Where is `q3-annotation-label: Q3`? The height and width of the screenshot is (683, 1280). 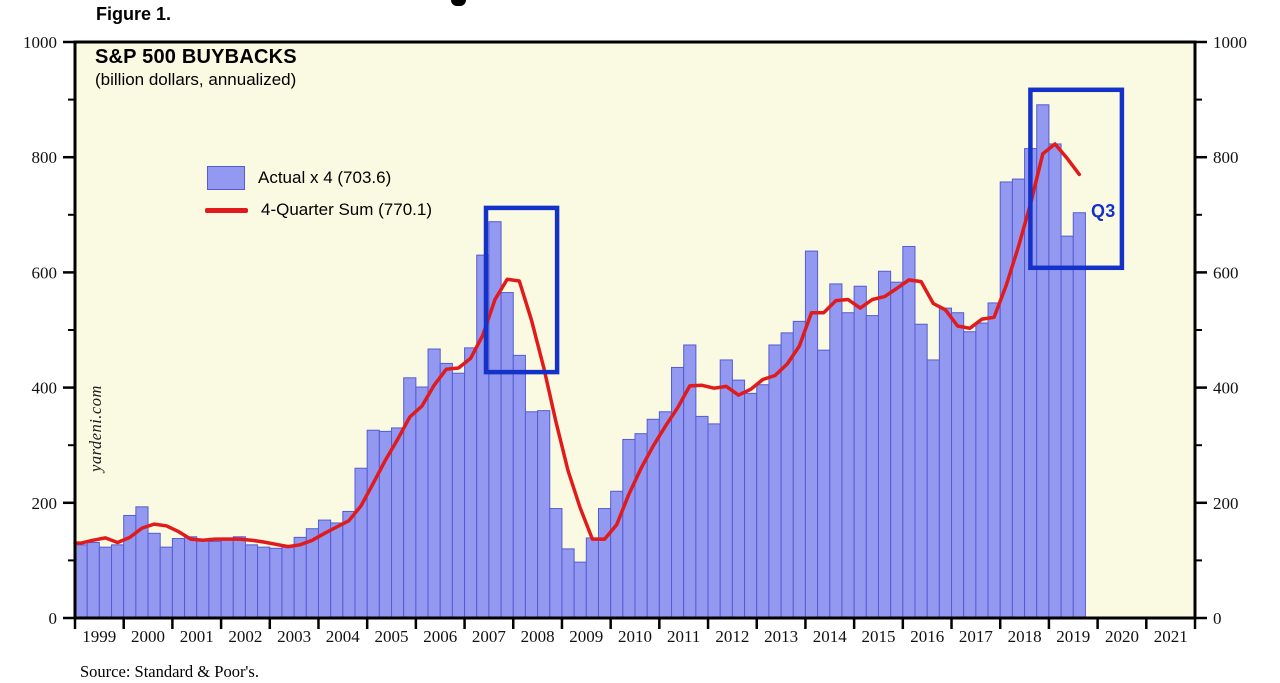 q3-annotation-label: Q3 is located at coordinates (1103, 211).